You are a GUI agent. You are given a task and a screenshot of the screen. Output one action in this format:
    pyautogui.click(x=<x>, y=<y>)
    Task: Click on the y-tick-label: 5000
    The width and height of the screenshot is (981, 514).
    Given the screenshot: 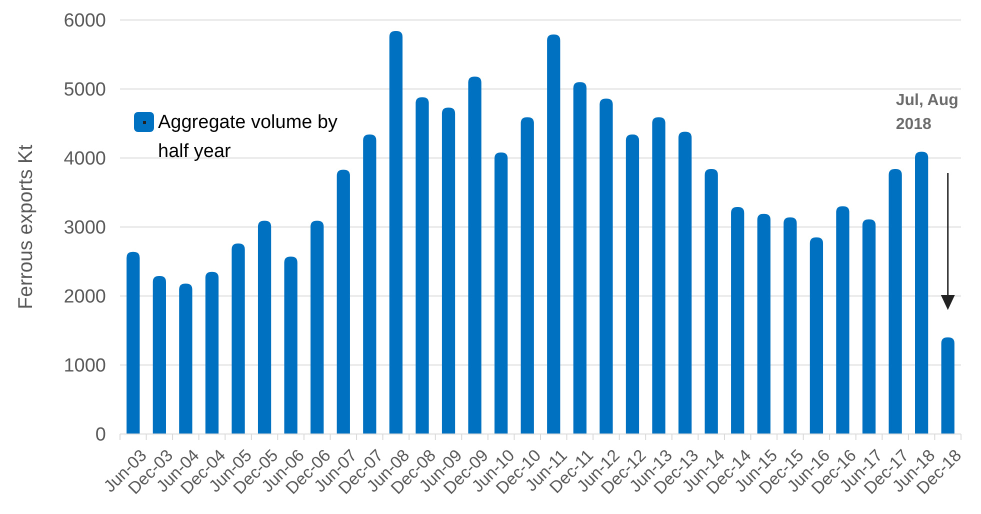 What is the action you would take?
    pyautogui.click(x=85, y=90)
    